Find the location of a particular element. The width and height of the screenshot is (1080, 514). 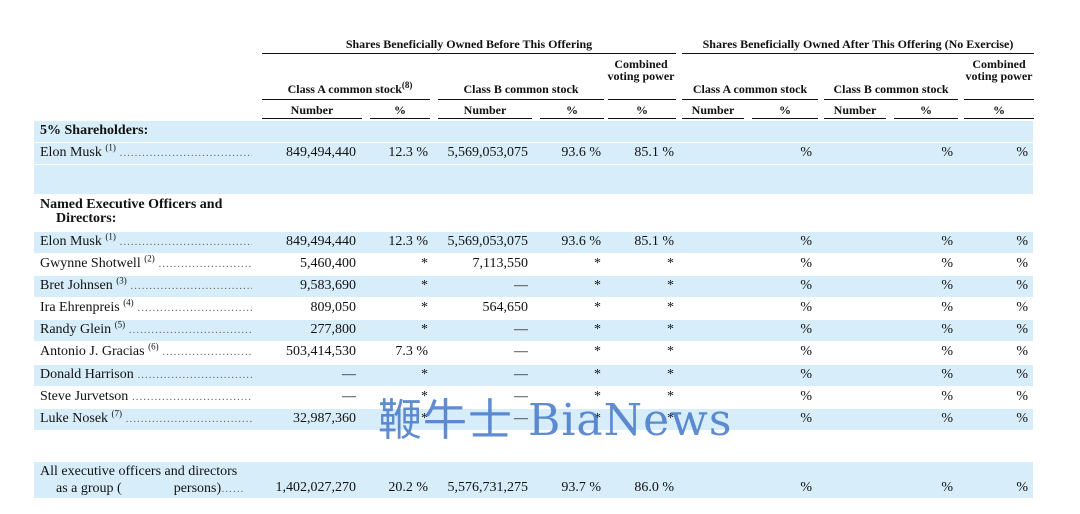

footnote-ref: (1) is located at coordinates (110, 237).